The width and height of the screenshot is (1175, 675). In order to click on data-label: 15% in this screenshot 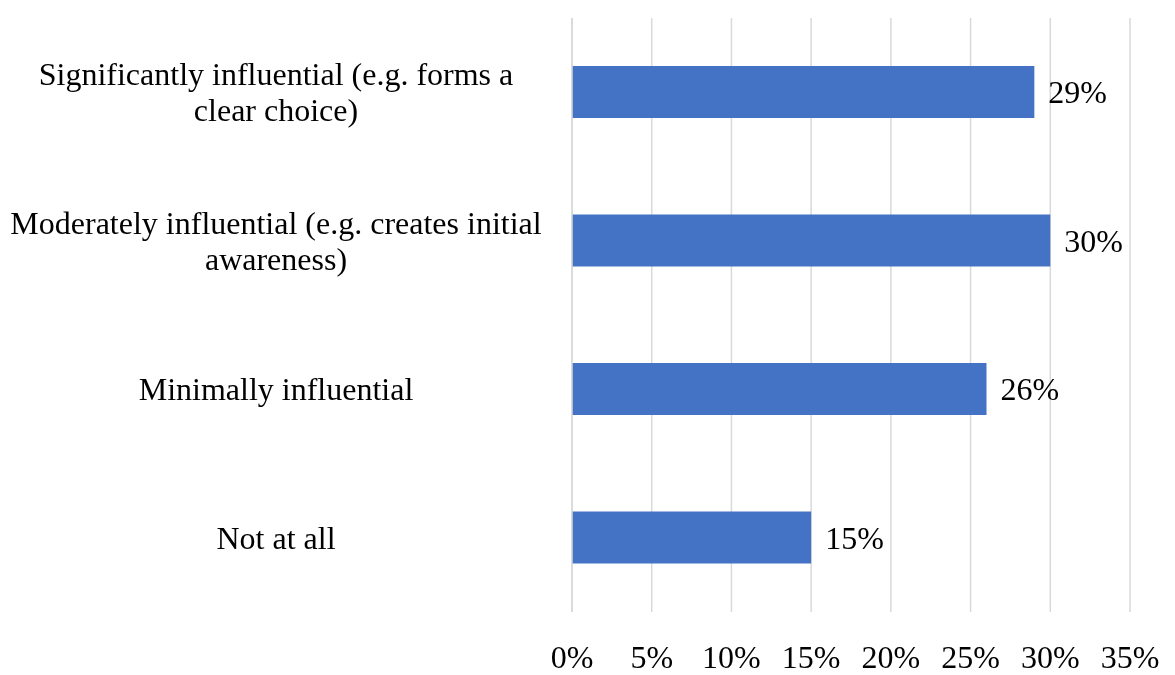, I will do `click(854, 537)`.